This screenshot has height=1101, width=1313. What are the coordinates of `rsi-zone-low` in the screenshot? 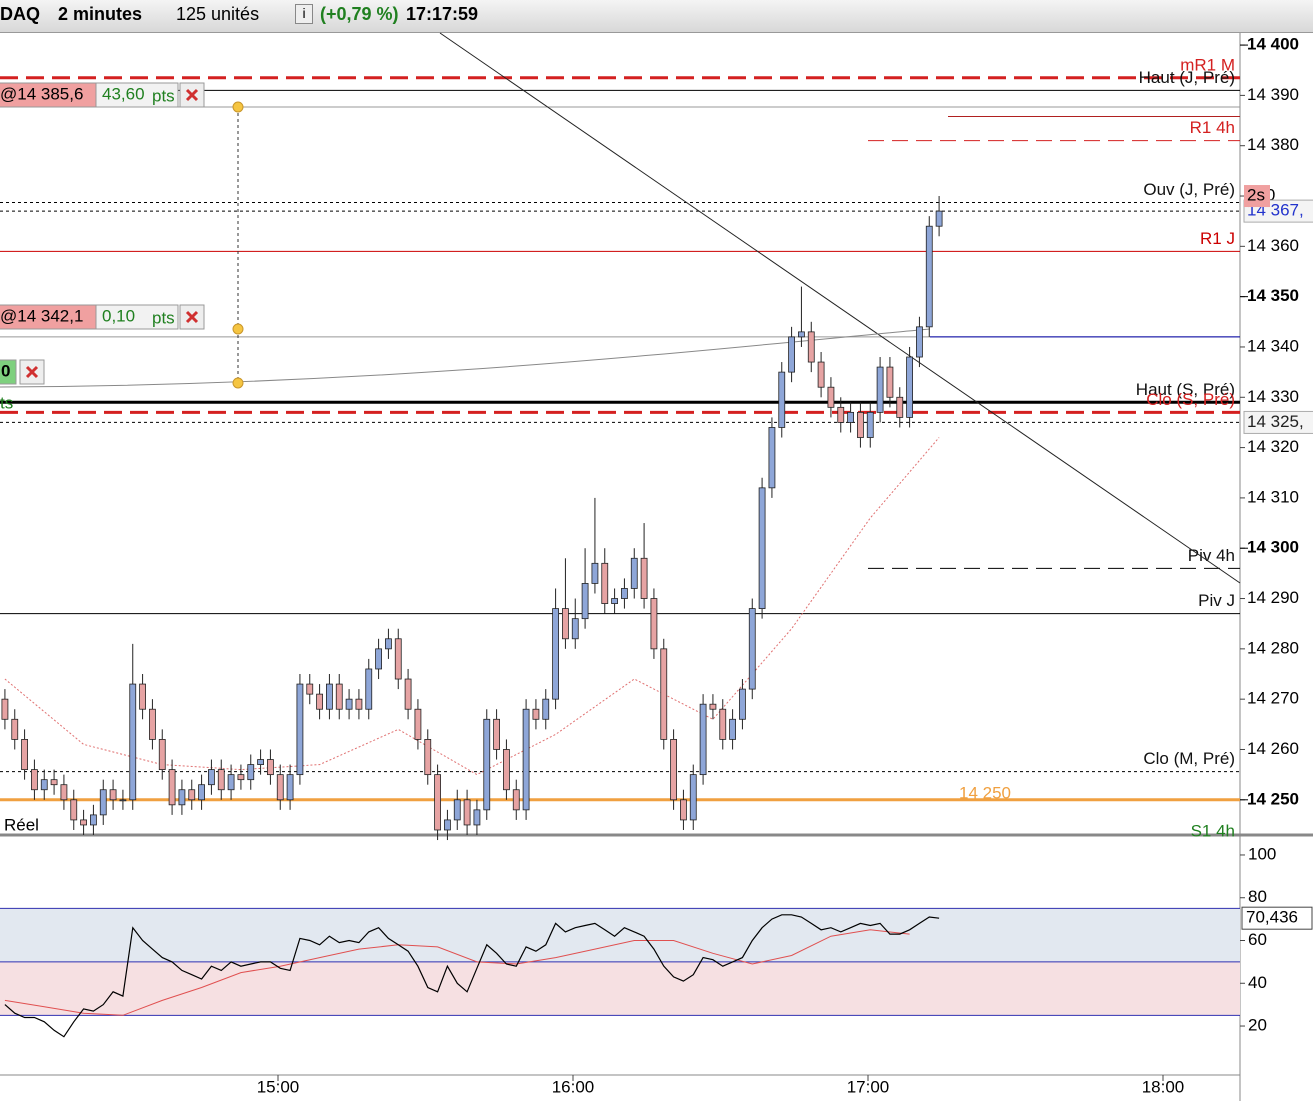 It's located at (620, 988).